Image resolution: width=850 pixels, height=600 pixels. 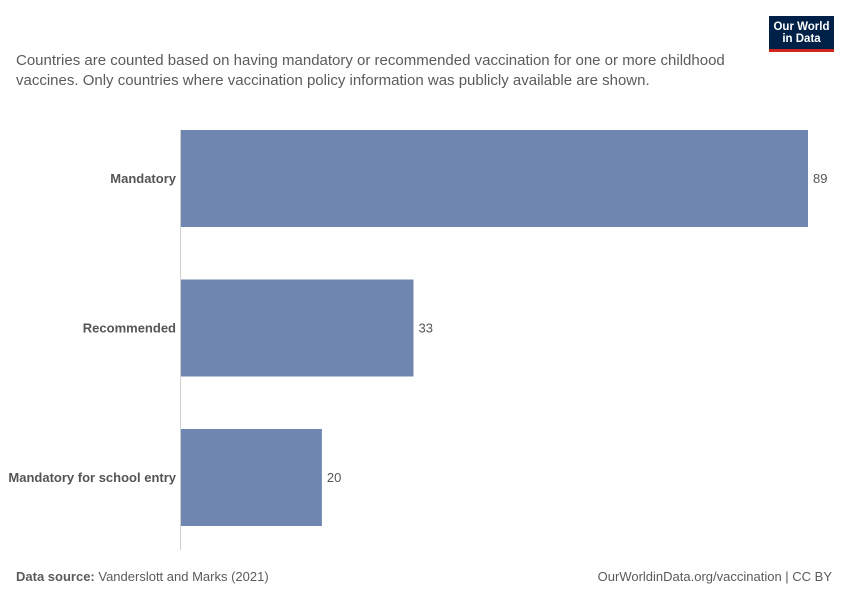 I want to click on owid-logo: Our World in Data, so click(x=801, y=34).